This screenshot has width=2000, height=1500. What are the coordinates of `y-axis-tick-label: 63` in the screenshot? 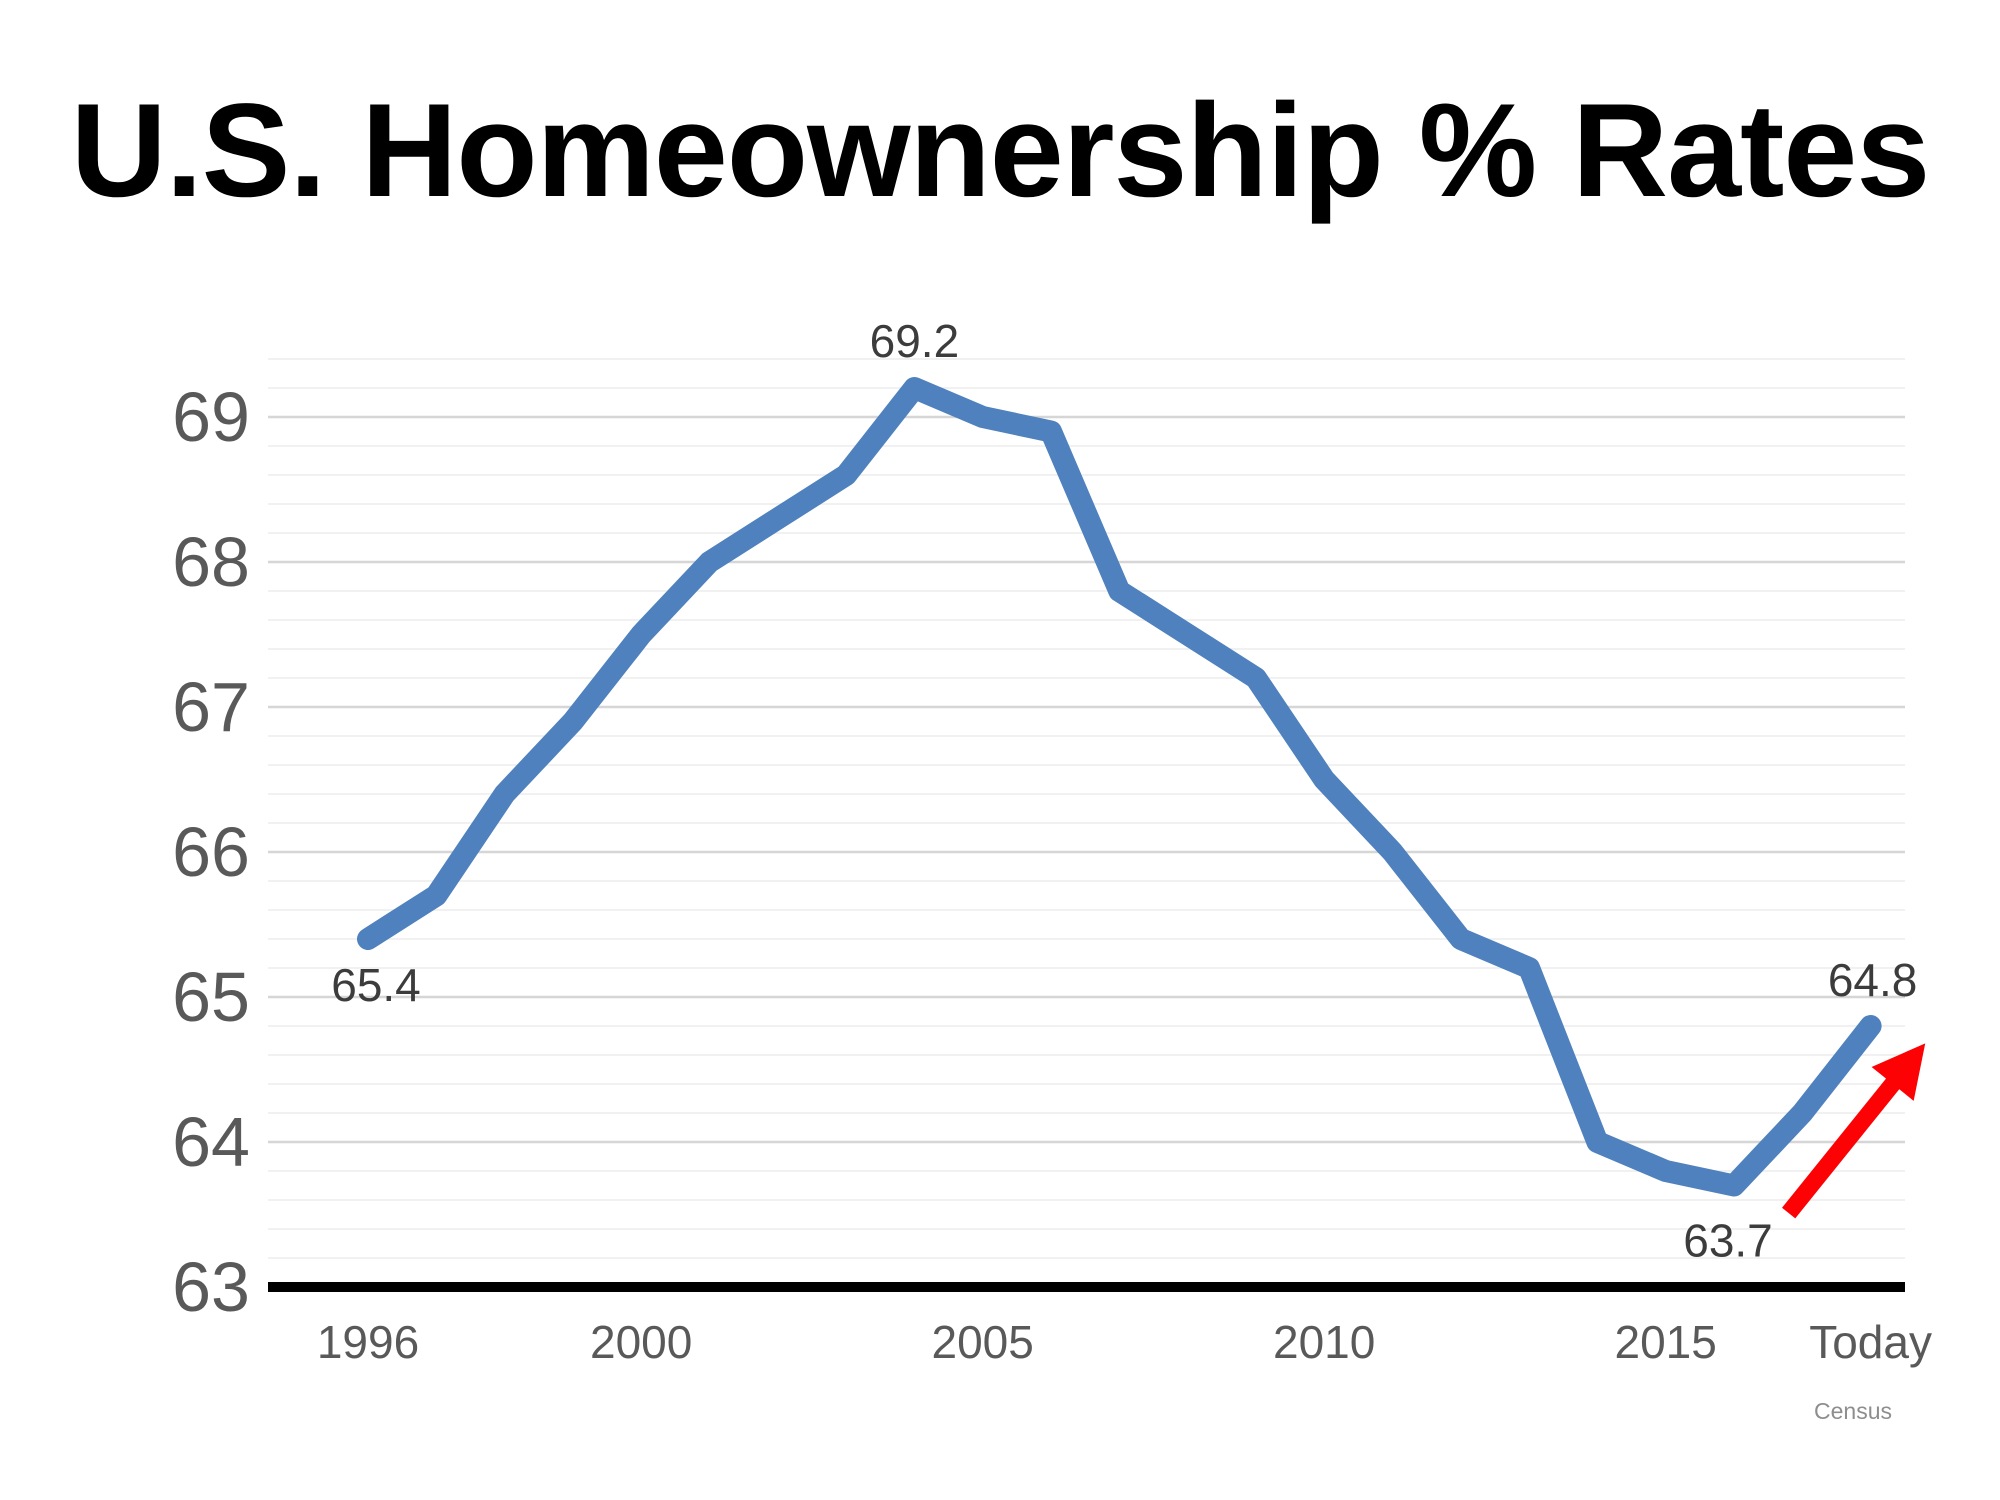 It's located at (211, 1287).